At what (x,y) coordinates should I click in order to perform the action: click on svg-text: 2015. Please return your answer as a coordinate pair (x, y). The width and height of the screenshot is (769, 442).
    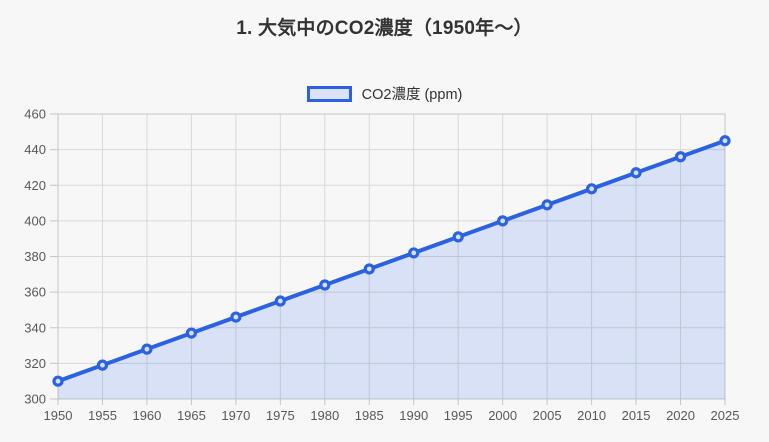
    Looking at the image, I should click on (636, 415).